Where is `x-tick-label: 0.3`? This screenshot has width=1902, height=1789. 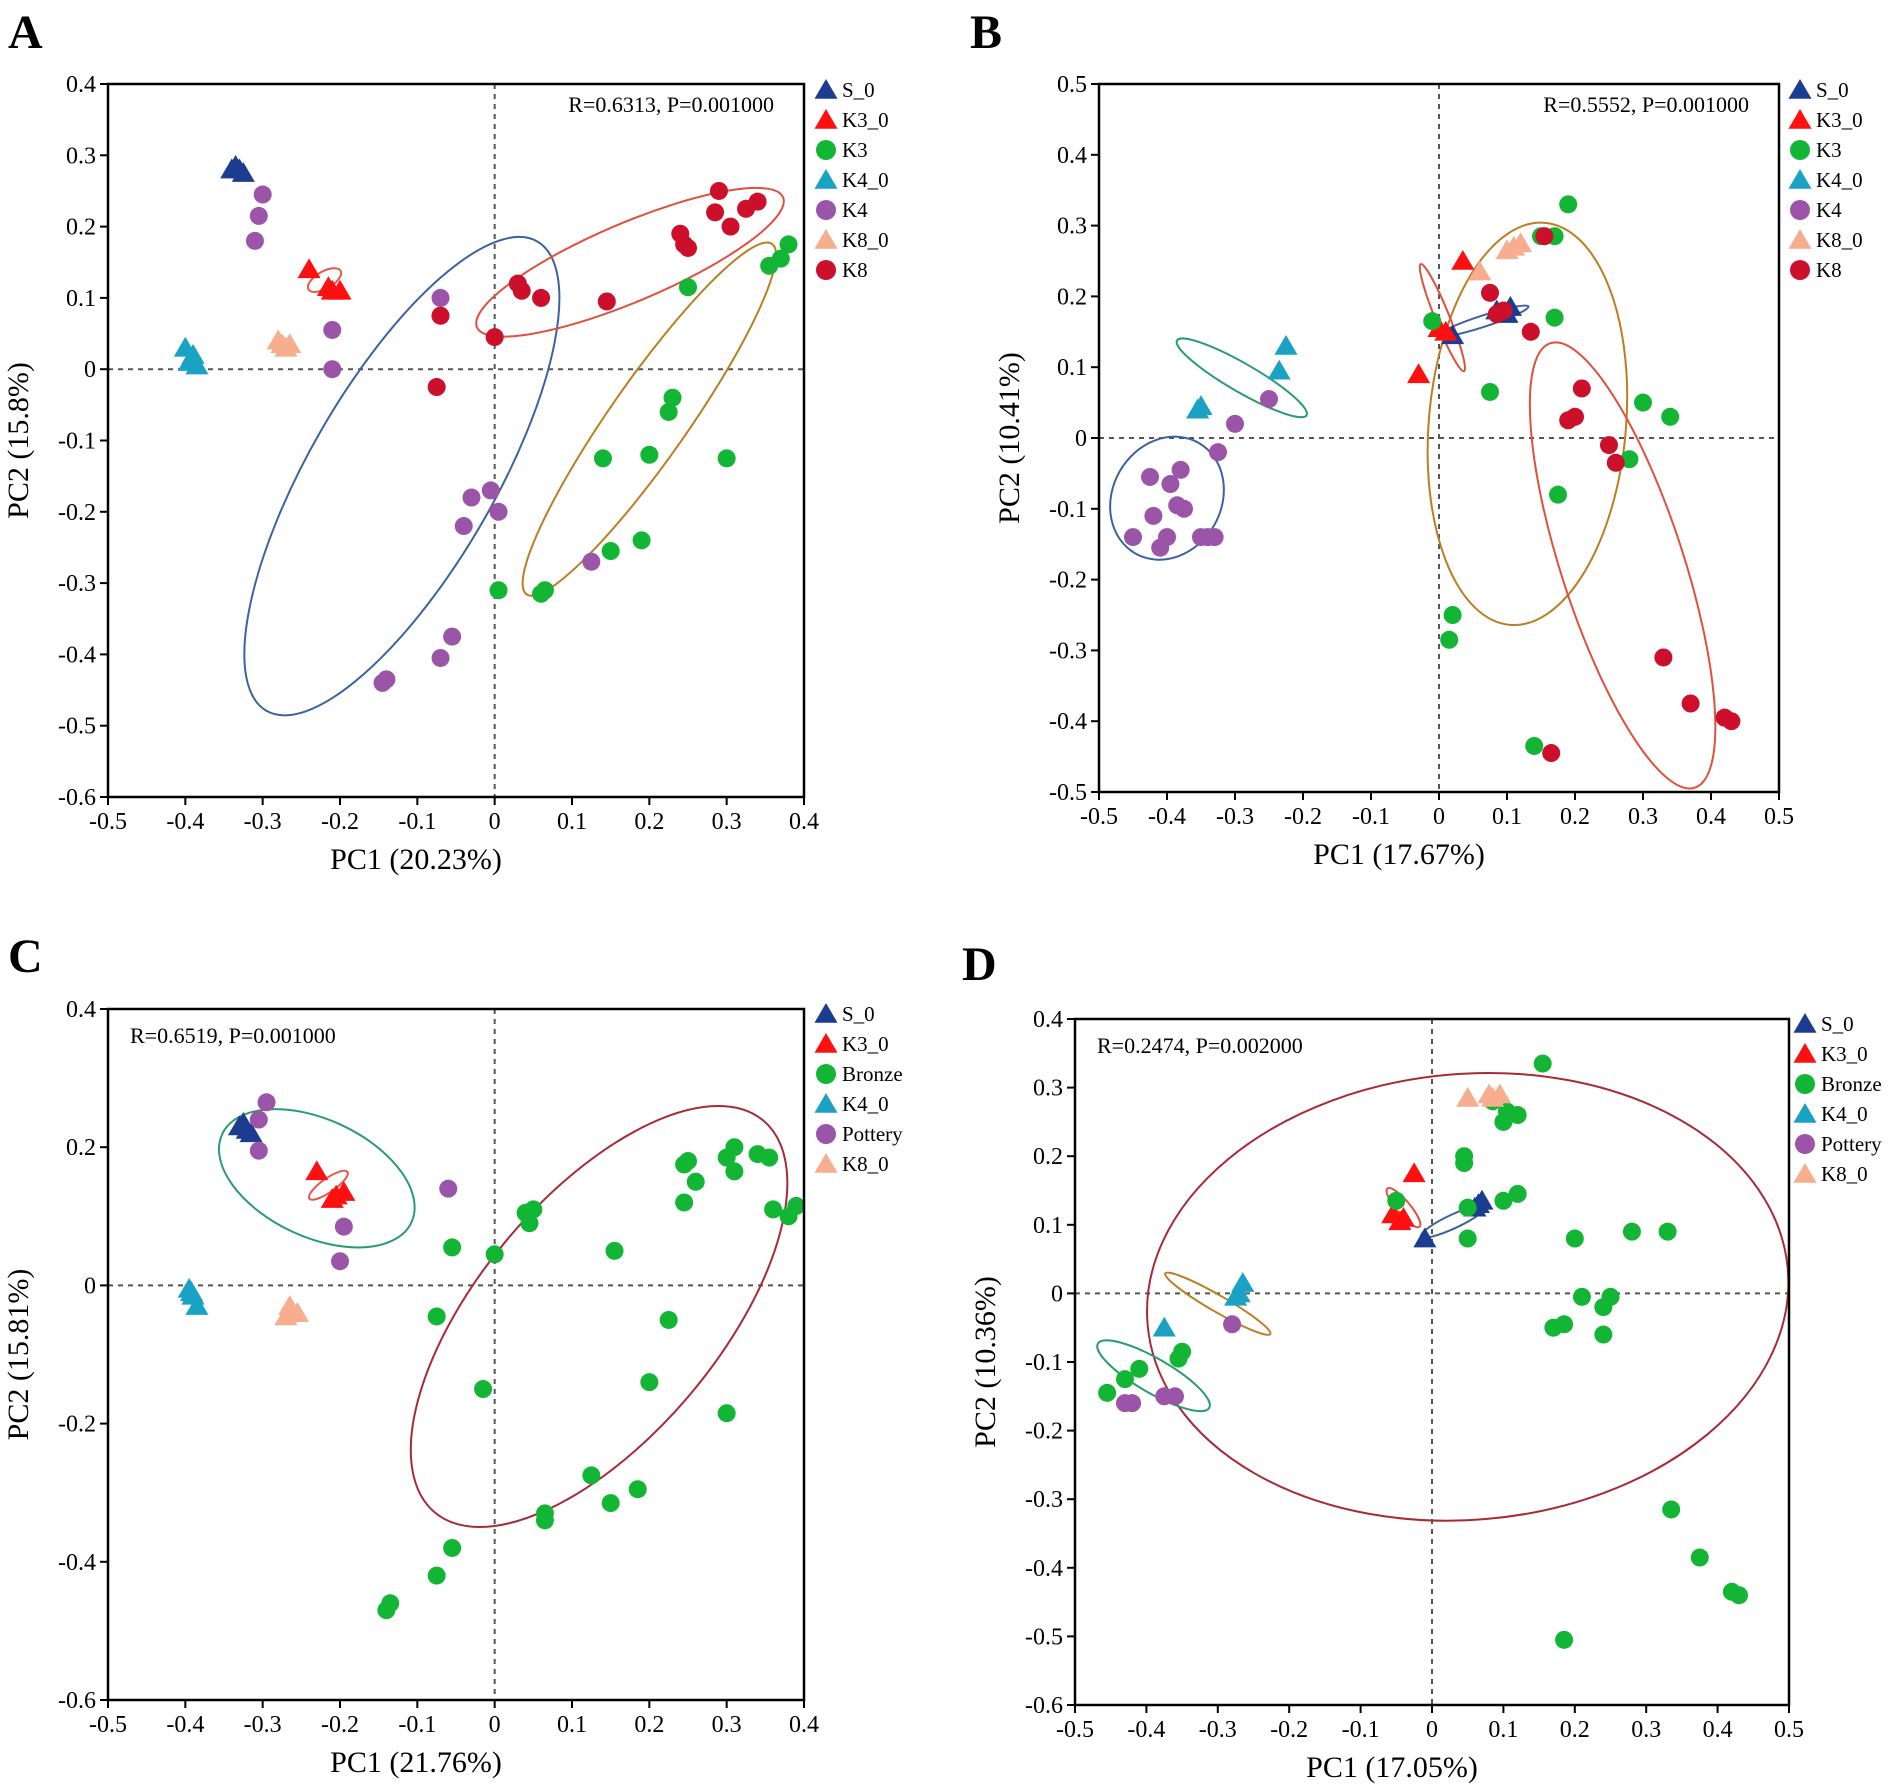
x-tick-label: 0.3 is located at coordinates (1646, 1730).